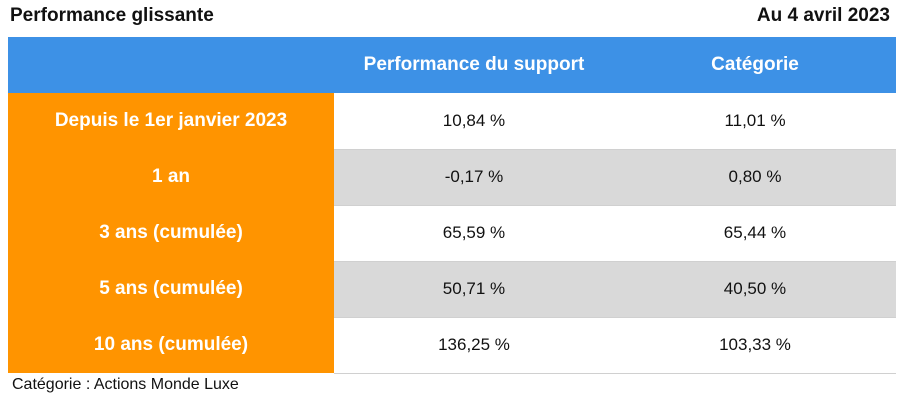 The height and width of the screenshot is (404, 900). What do you see at coordinates (474, 177) in the screenshot?
I see `support-value: -0,17 %` at bounding box center [474, 177].